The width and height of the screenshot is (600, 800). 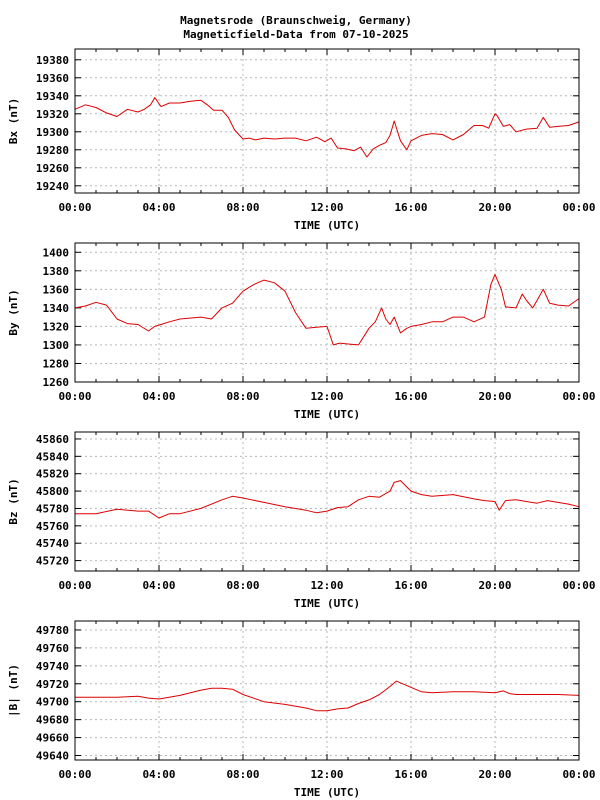 What do you see at coordinates (52, 543) in the screenshot?
I see `bz-ytick-label: 45740` at bounding box center [52, 543].